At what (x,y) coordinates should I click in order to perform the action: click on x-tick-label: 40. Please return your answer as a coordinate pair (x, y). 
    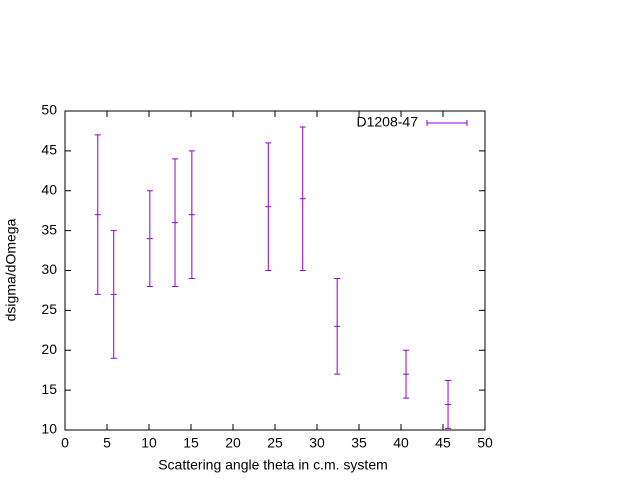
    Looking at the image, I should click on (401, 443).